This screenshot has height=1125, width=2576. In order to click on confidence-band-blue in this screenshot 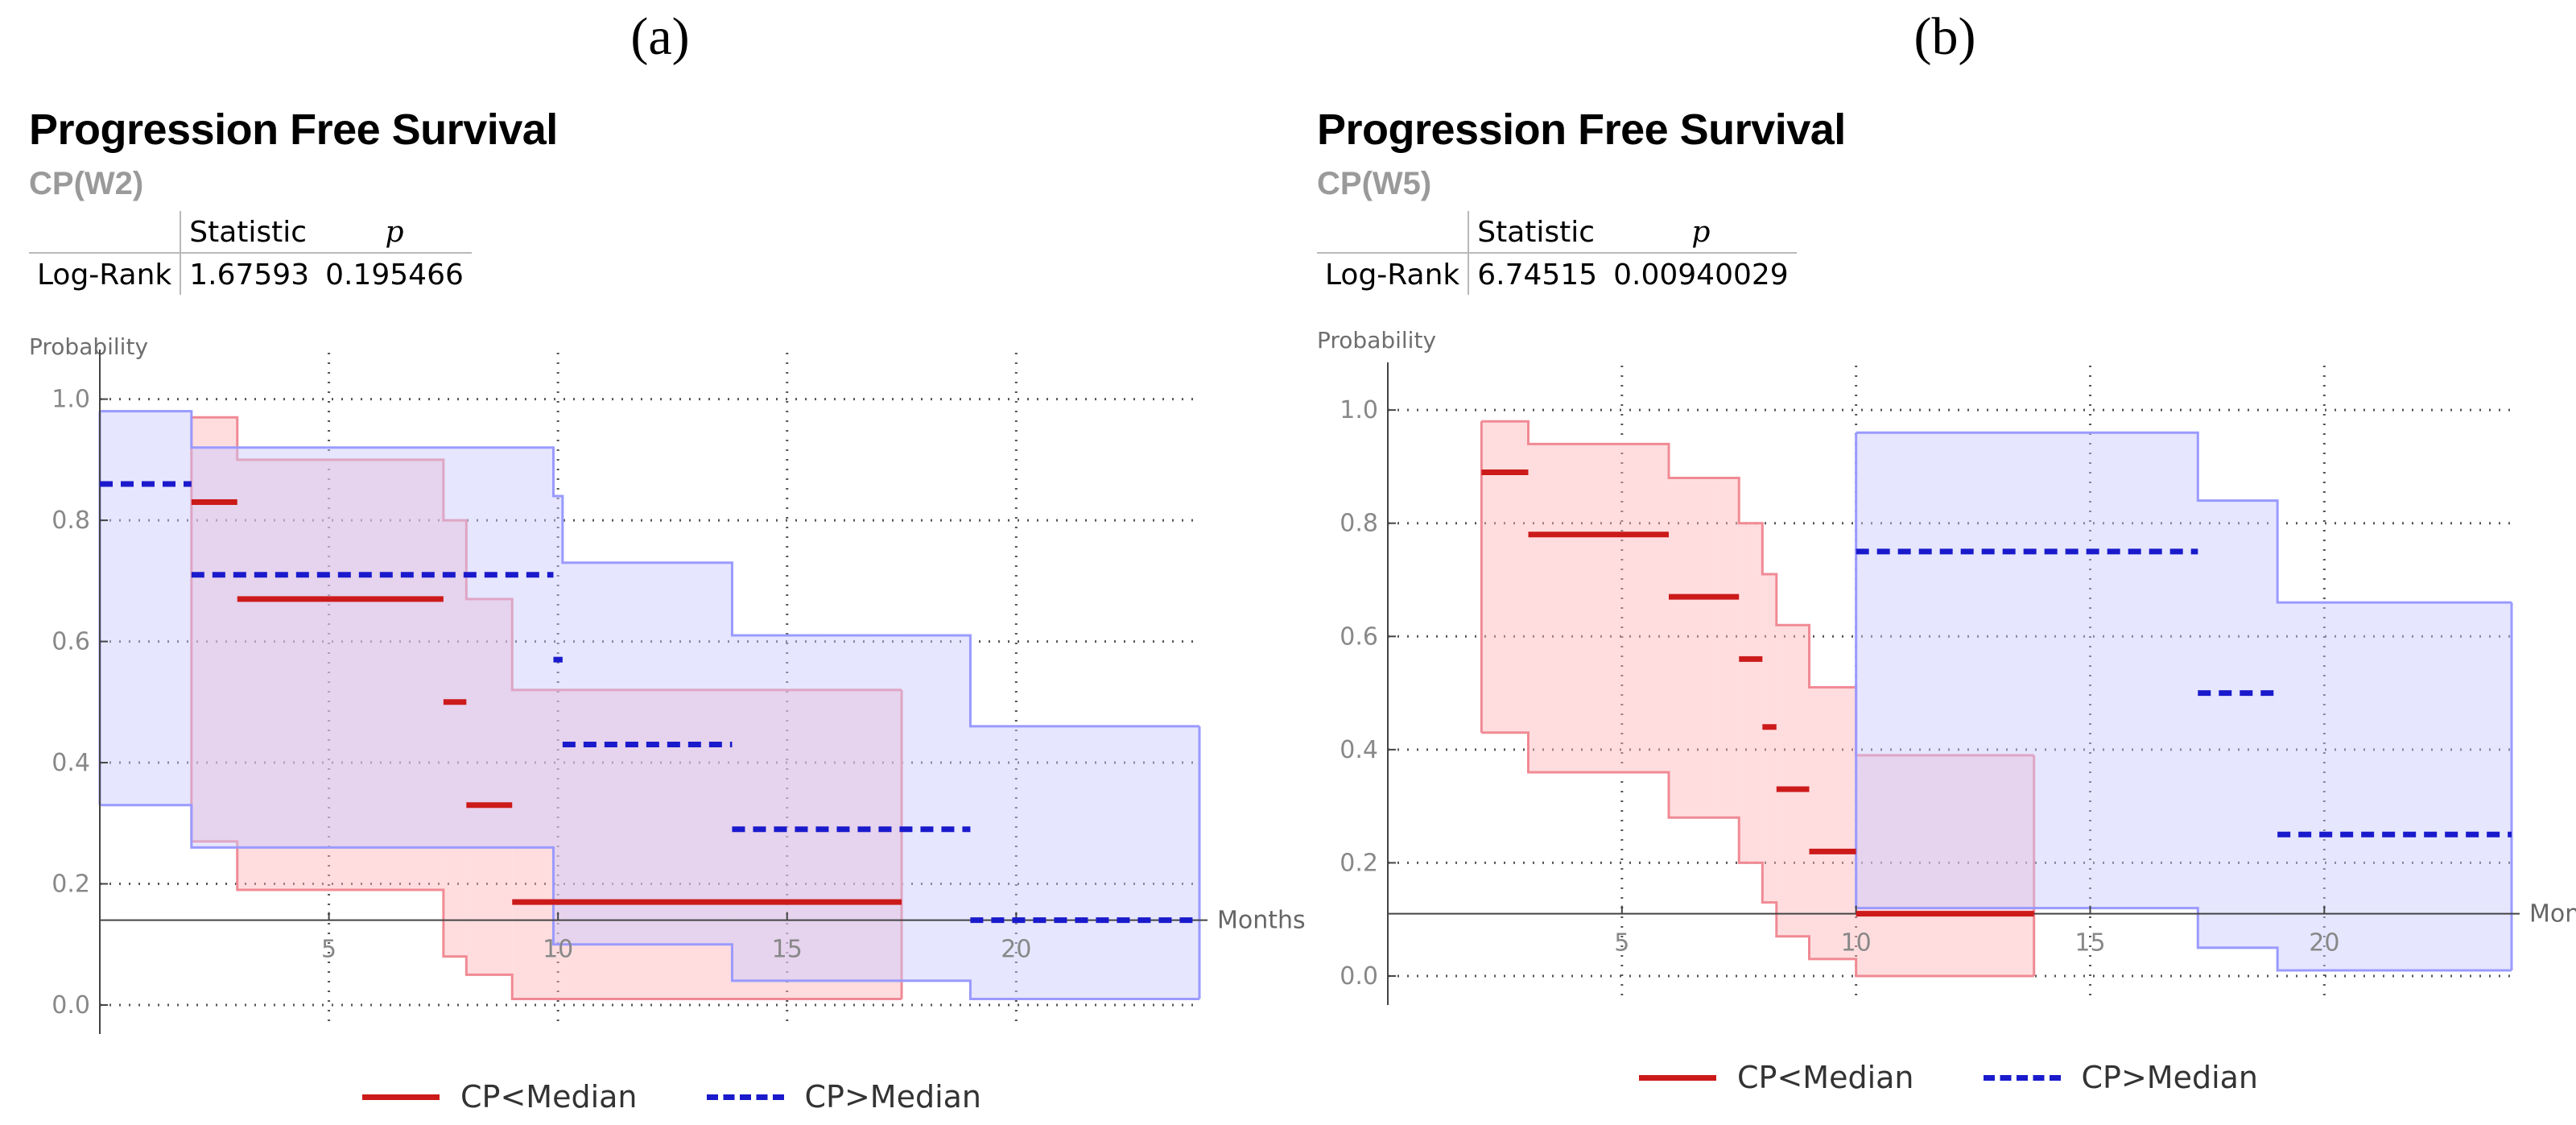, I will do `click(2184, 702)`.